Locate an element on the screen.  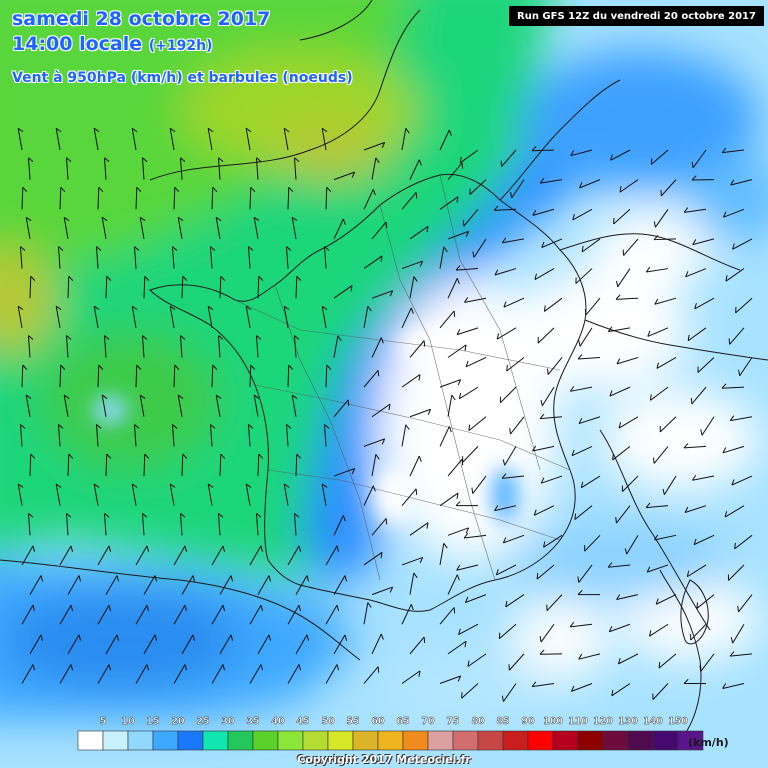
copyright-notice: Copyright 2017 Meteociel.fr is located at coordinates (384, 759).